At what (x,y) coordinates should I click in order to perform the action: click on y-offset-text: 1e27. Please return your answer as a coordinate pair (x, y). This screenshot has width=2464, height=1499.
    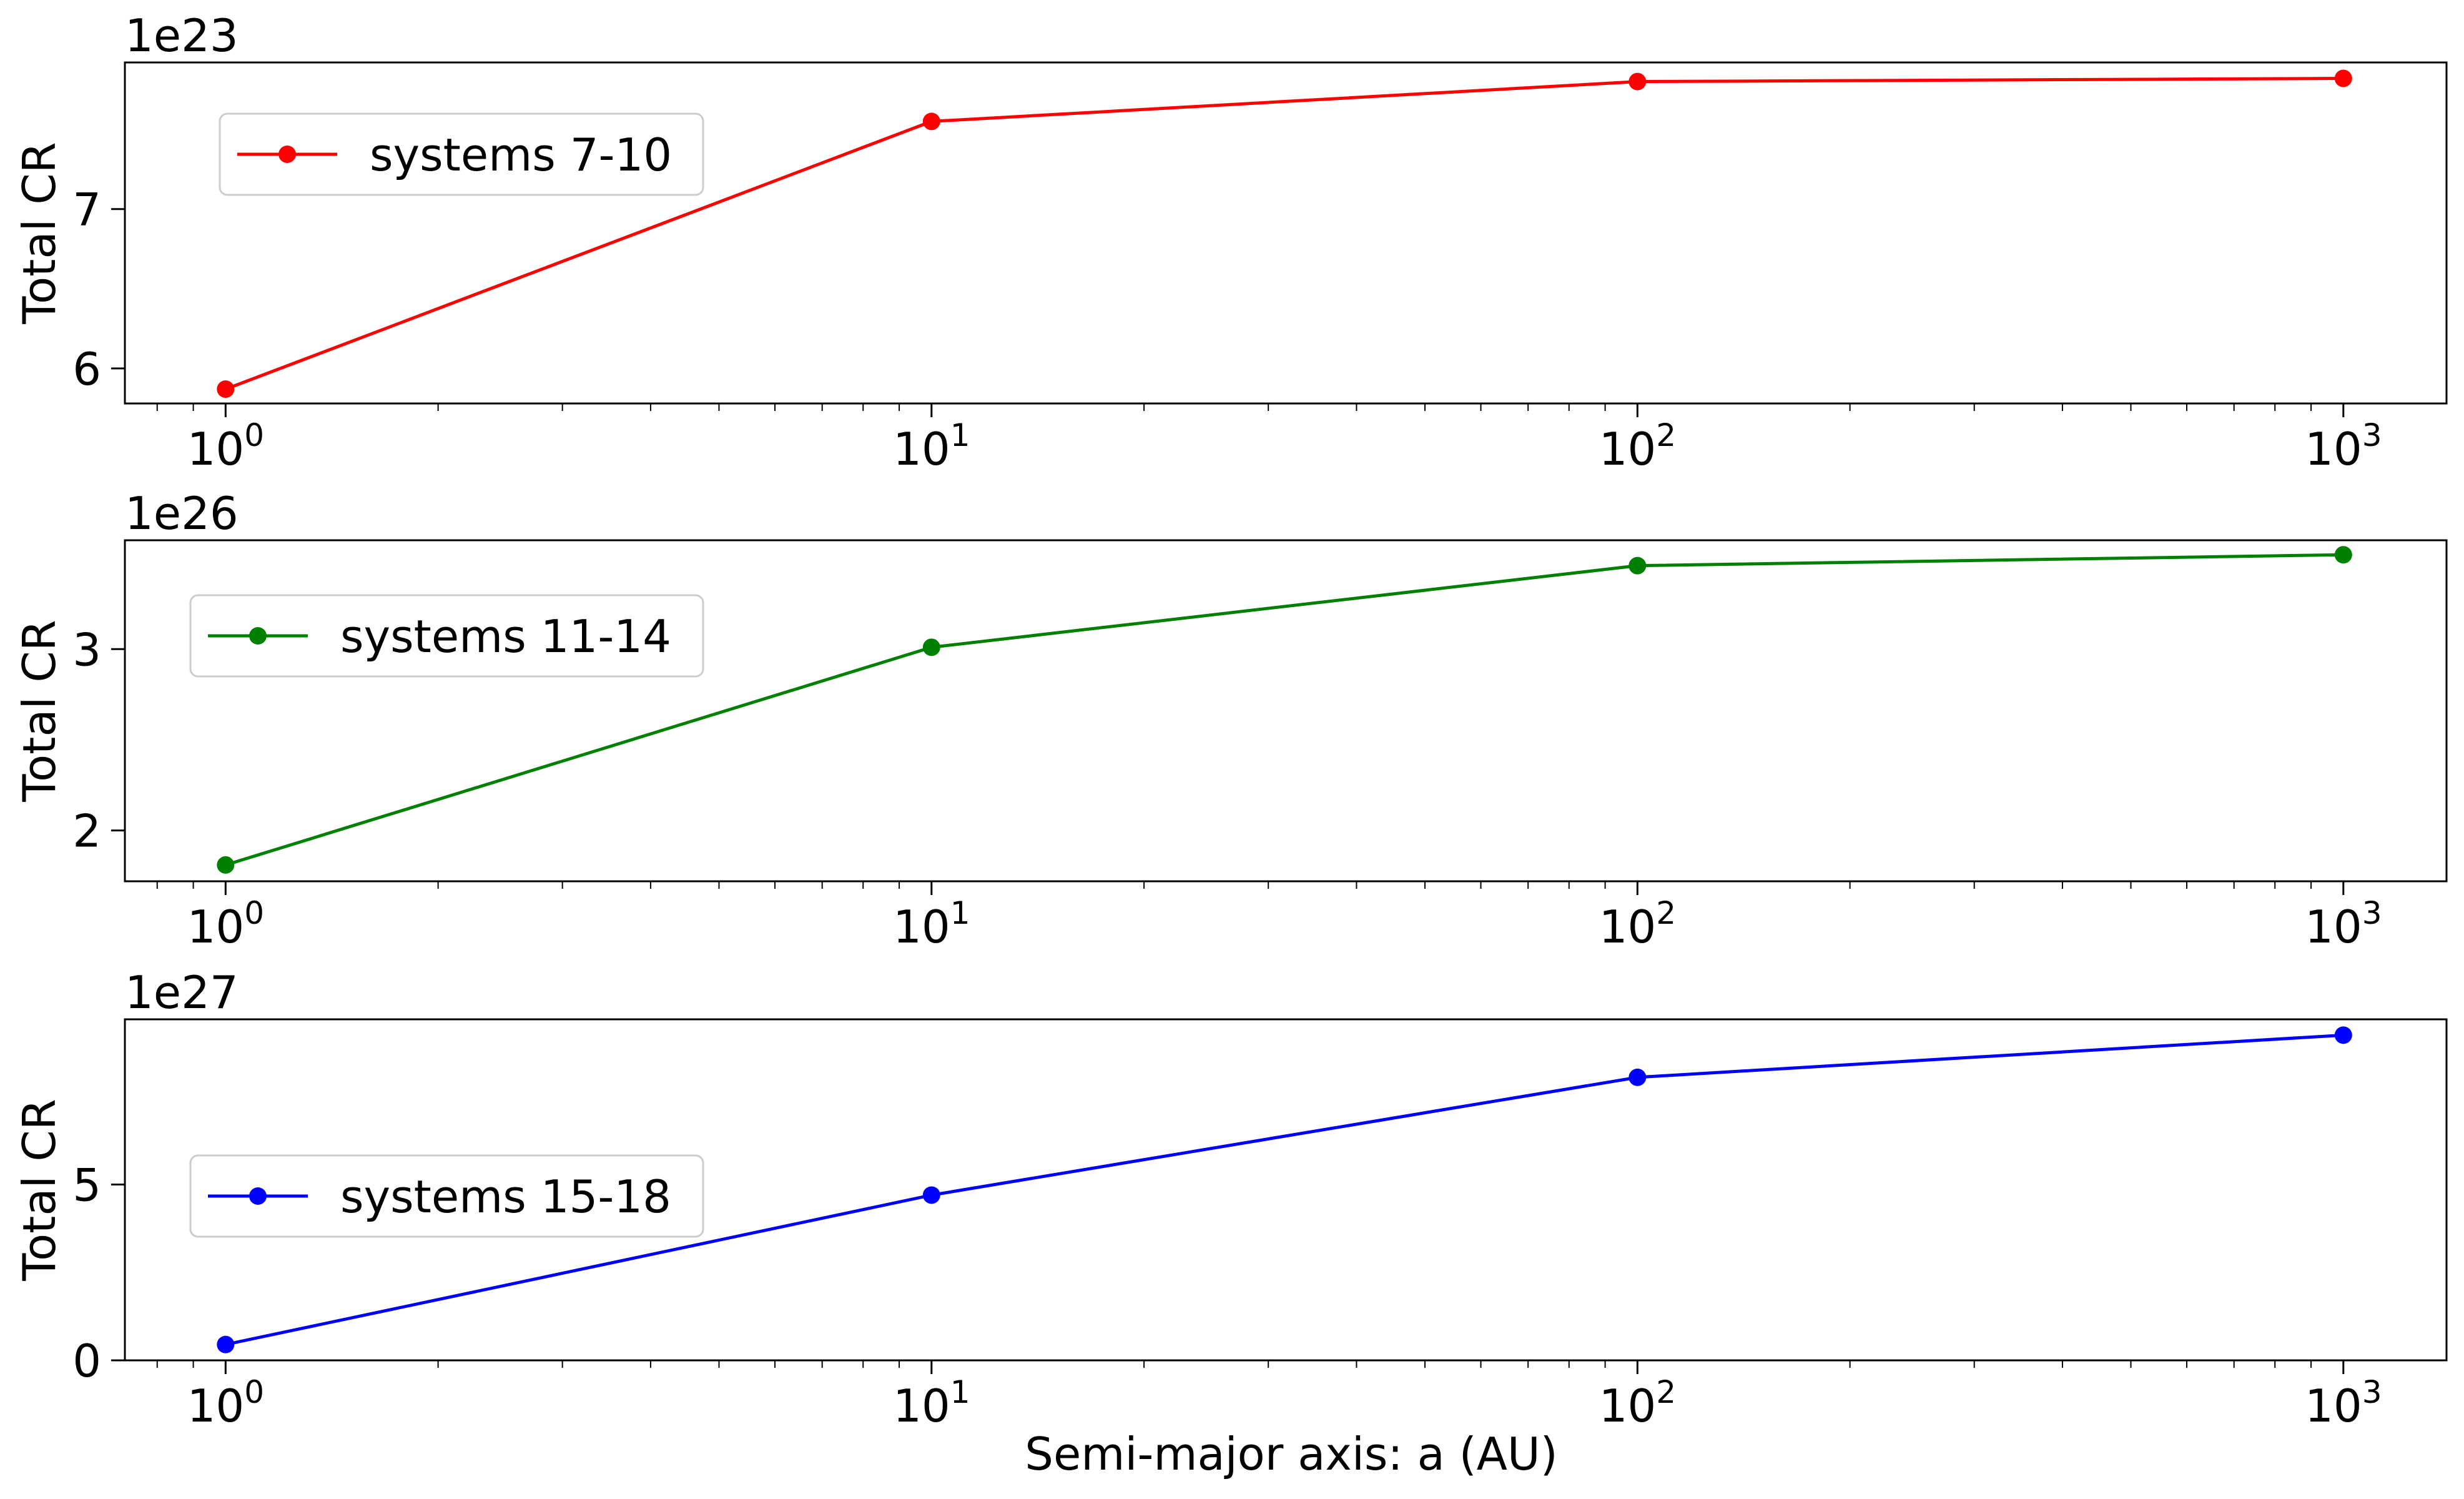
    Looking at the image, I should click on (182, 992).